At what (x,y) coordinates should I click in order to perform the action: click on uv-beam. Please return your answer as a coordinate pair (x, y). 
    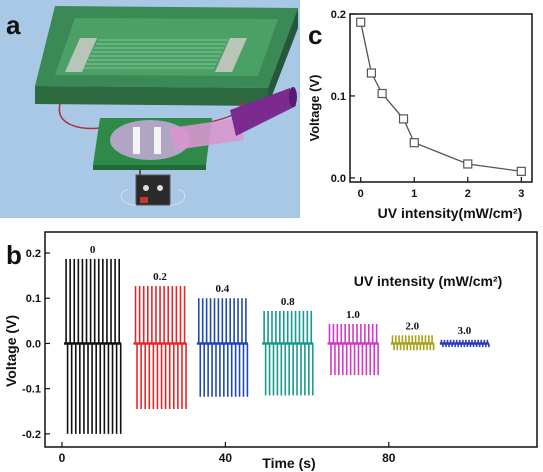
    Looking at the image, I should click on (207, 134).